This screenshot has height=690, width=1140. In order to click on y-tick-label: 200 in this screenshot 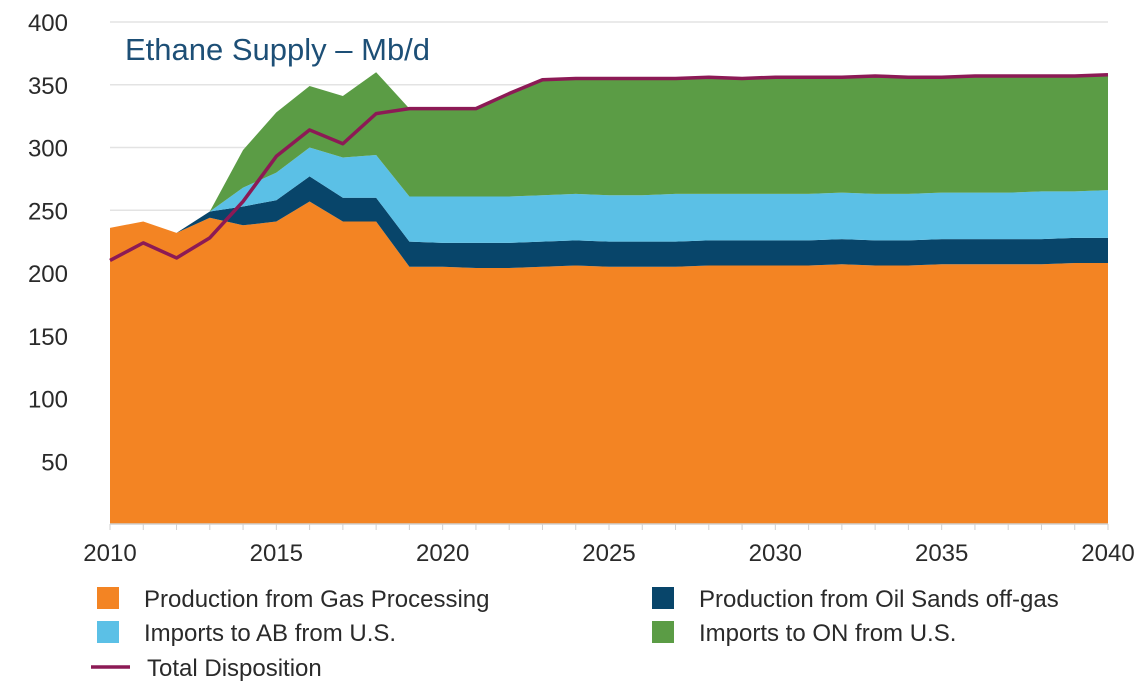, I will do `click(48, 274)`.